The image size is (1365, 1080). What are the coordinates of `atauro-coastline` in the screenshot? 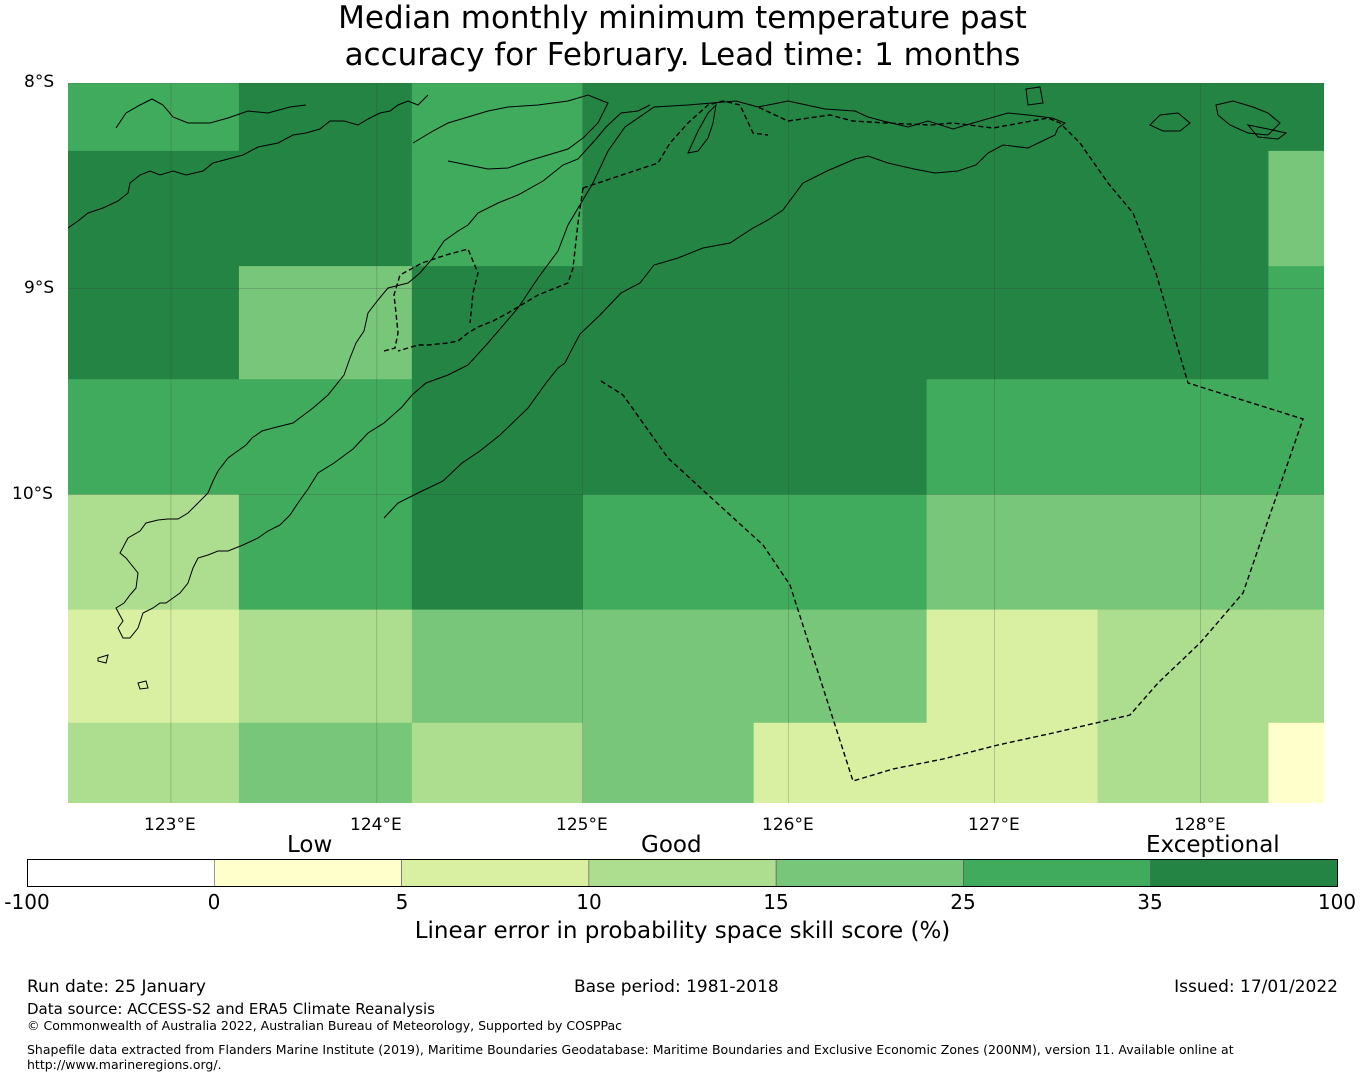 It's located at (702, 128).